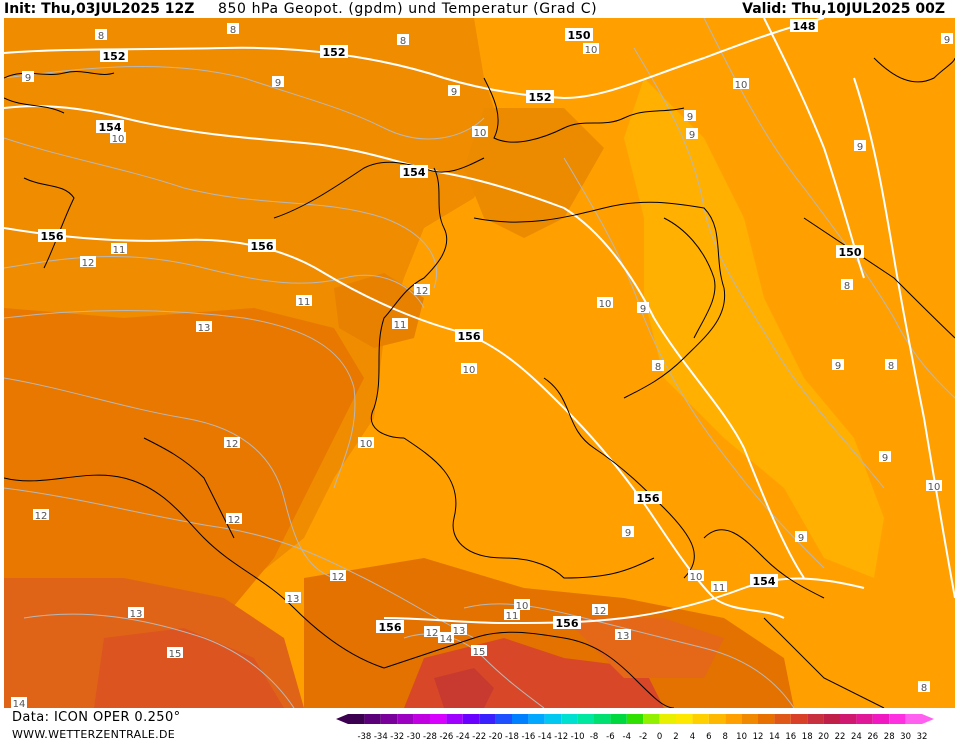 Image resolution: width=959 pixels, height=742 pixels. Describe the element at coordinates (561, 737) in the screenshot. I see `legend-tick-label: -12` at that location.